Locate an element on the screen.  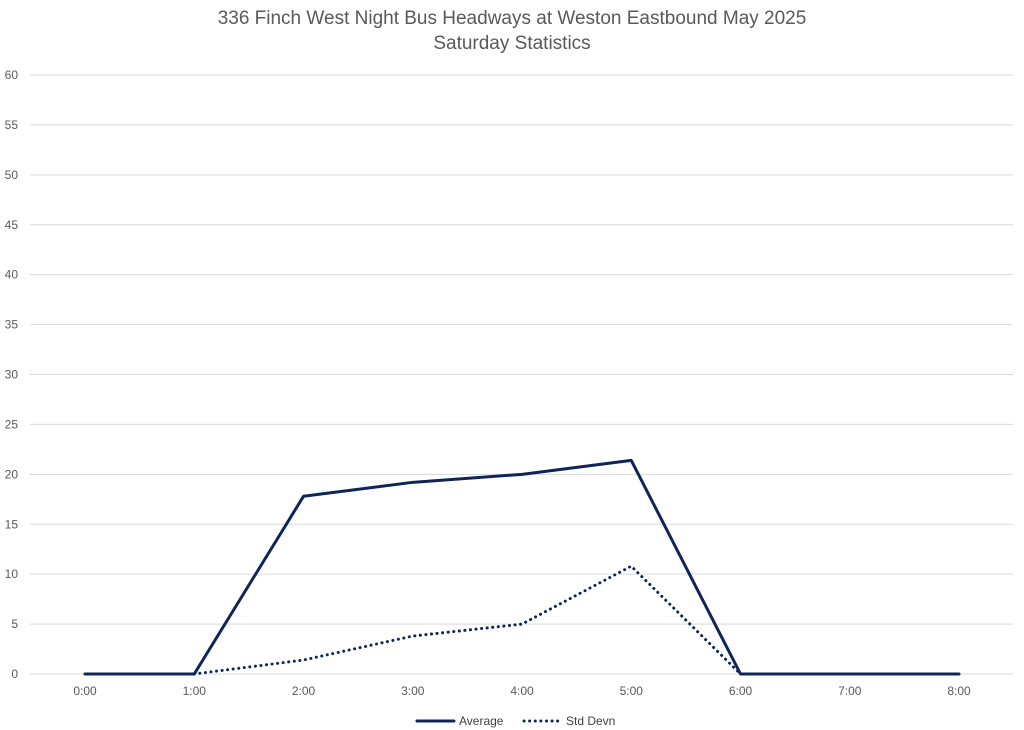
x-tick-label: 0:00 is located at coordinates (85, 691).